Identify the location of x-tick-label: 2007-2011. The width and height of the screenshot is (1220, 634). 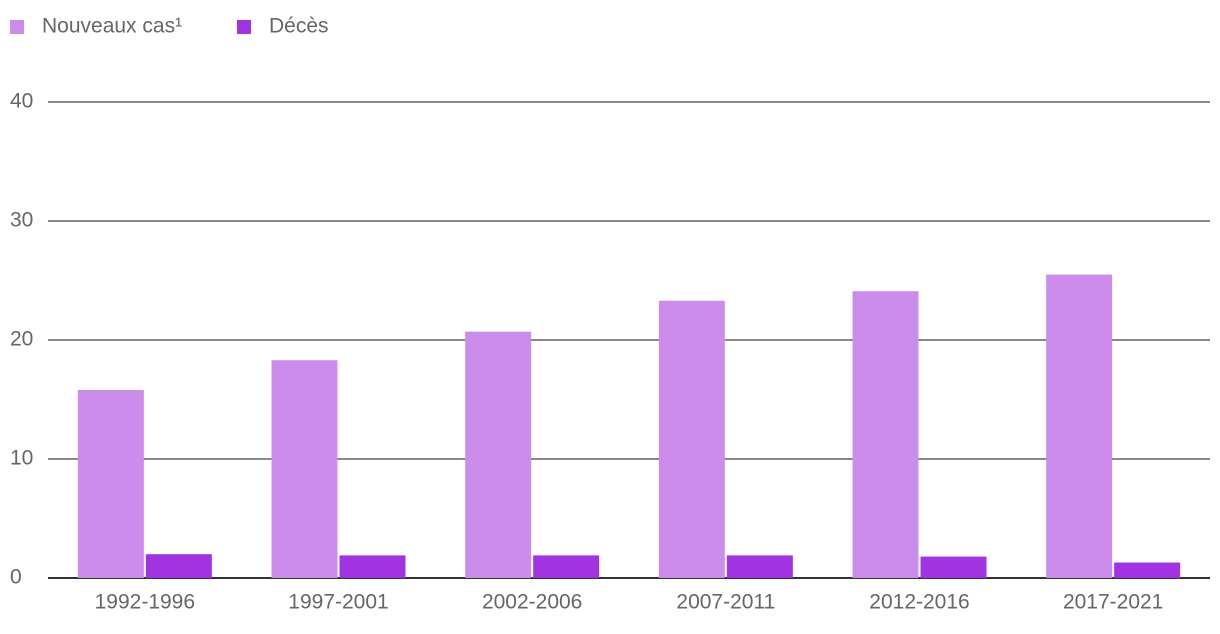
(725, 602).